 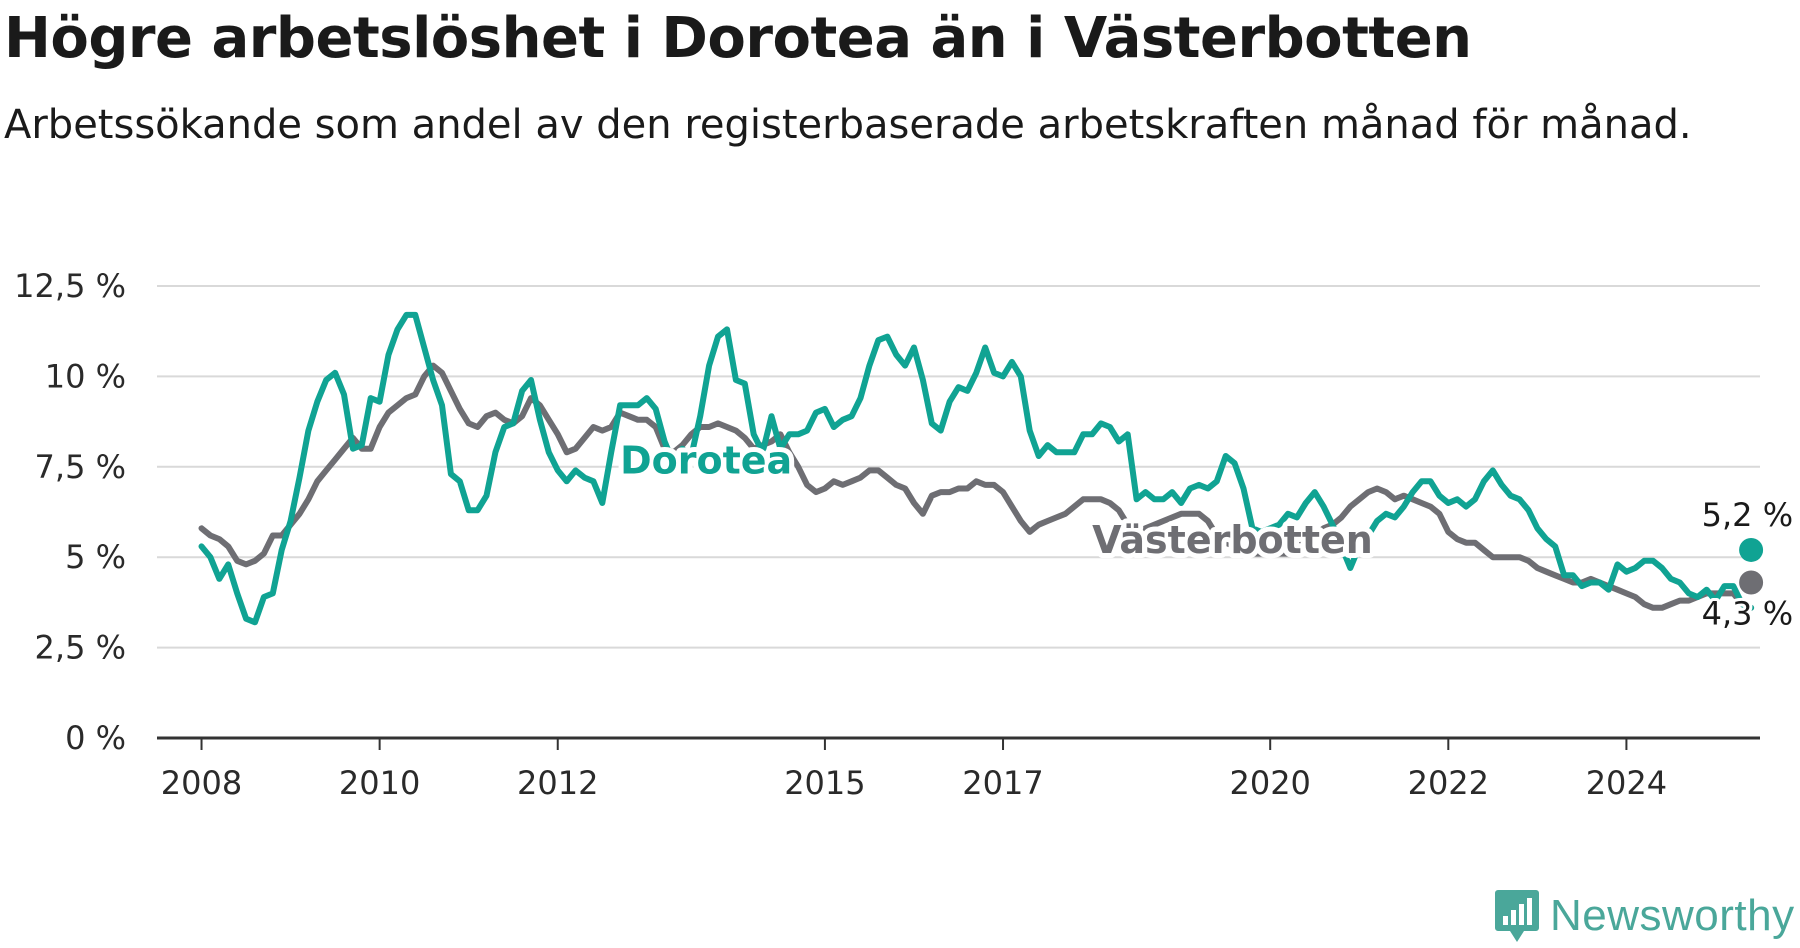 I want to click on y-tick-label: 7,5 %, so click(x=80, y=467).